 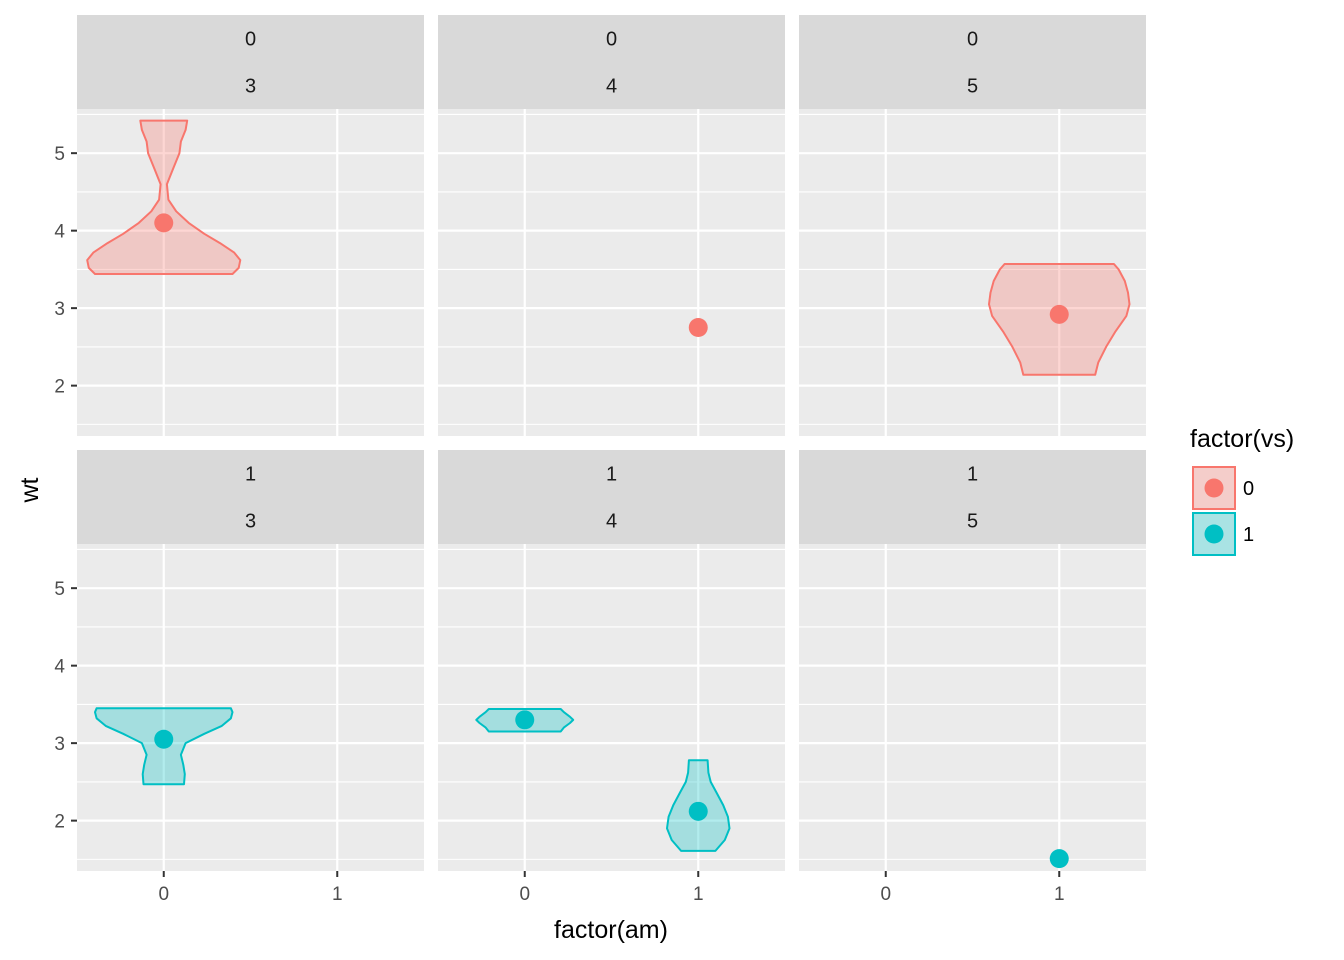 I want to click on y-axis-title: wt, so click(x=30, y=490).